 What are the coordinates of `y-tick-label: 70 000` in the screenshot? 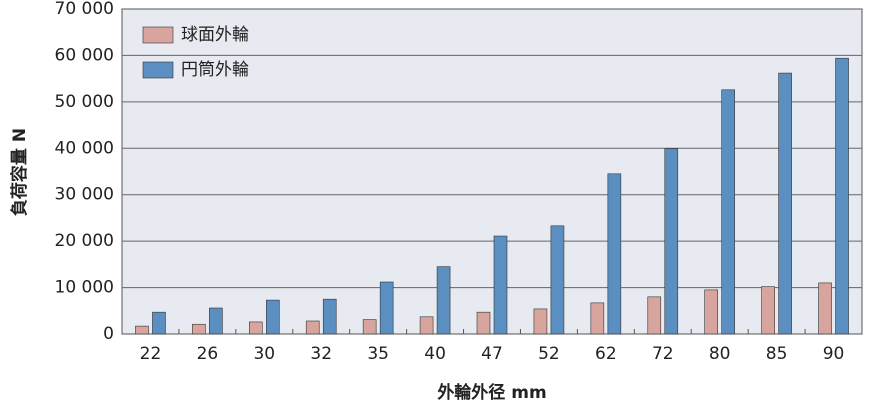 It's located at (84, 9).